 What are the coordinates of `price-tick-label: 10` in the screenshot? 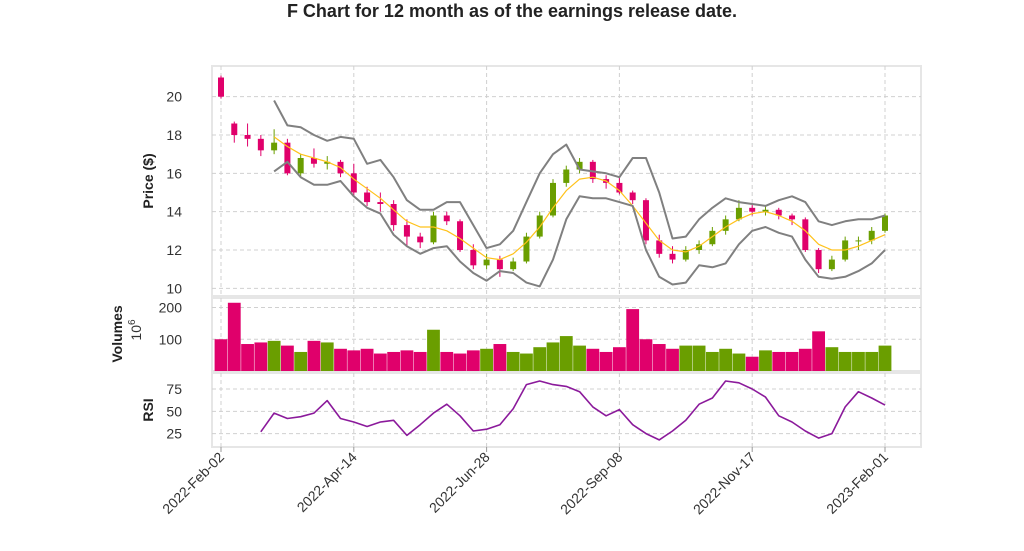 It's located at (174, 288).